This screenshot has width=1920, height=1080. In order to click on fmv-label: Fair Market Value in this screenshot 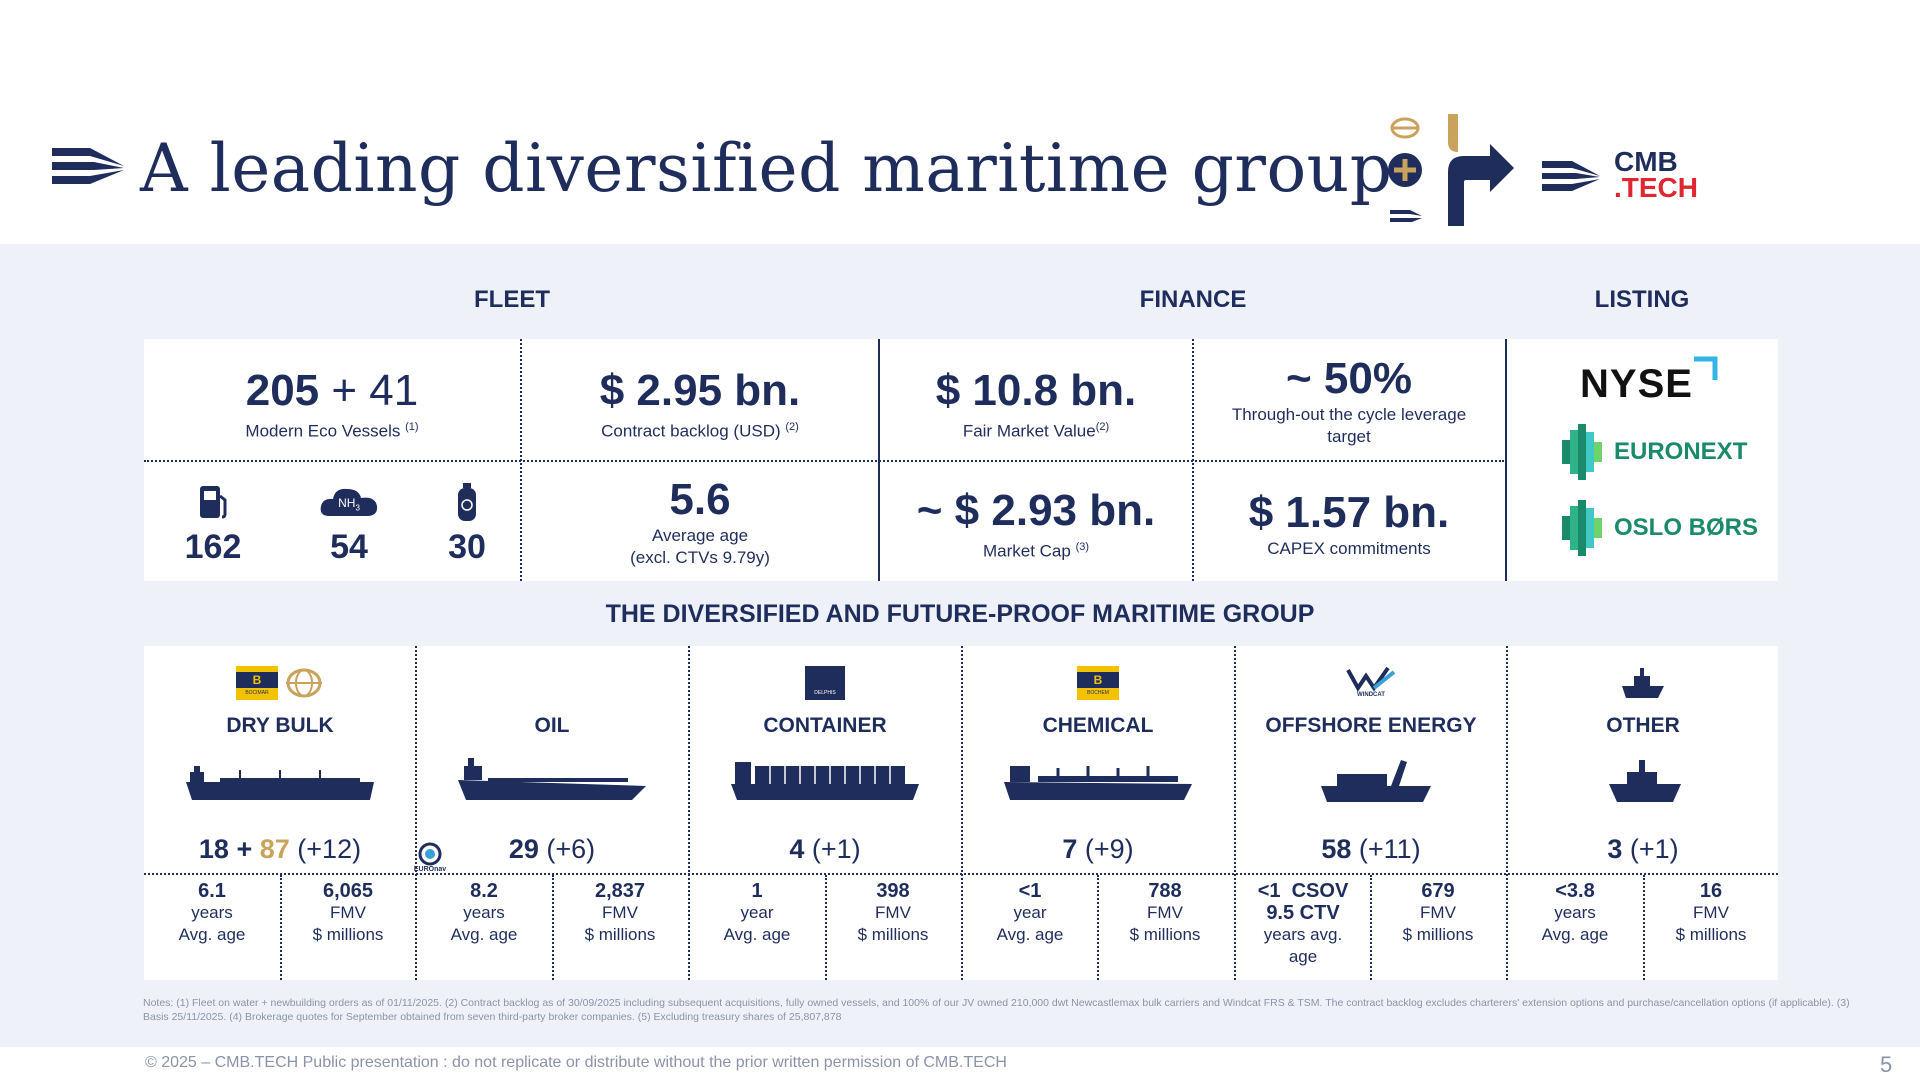, I will do `click(1029, 431)`.